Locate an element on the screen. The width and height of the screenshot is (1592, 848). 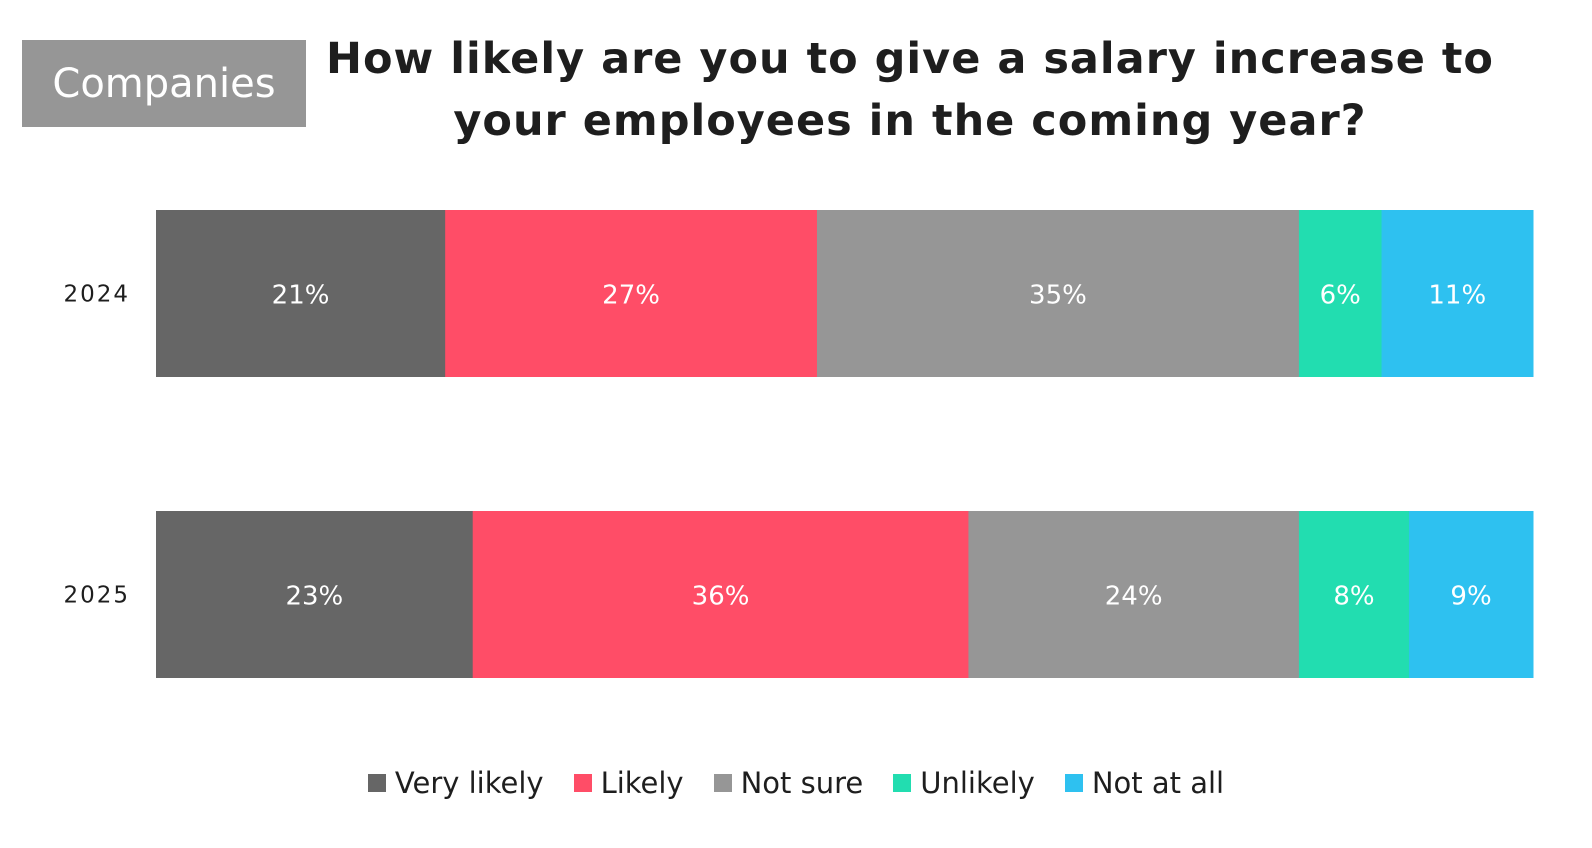
bar-2025-likely is located at coordinates (720, 594).